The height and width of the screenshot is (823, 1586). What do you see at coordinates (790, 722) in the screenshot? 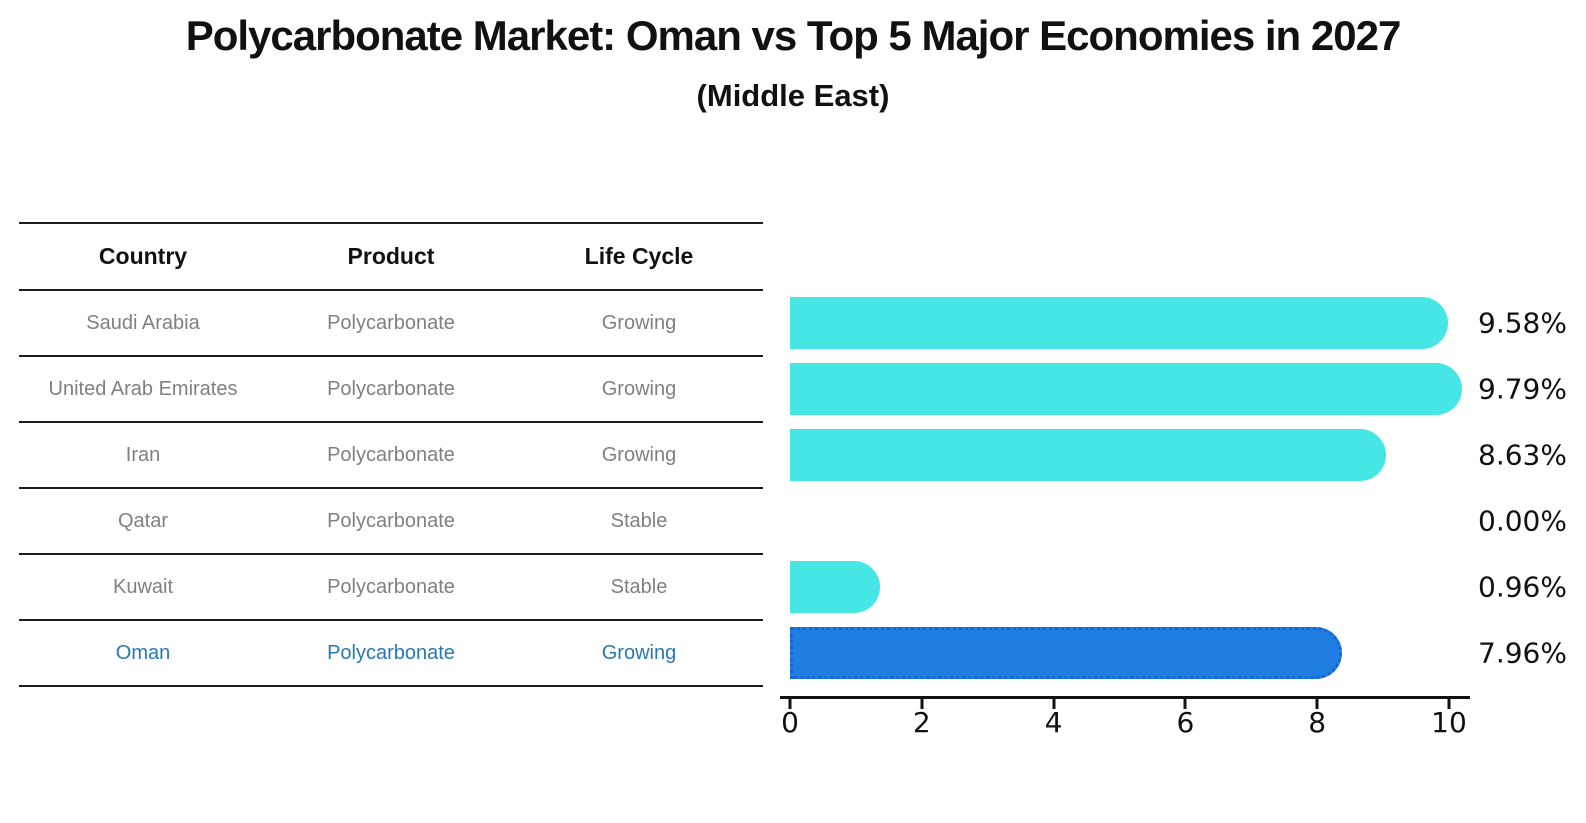
I see `x-axis-tick-label: 0` at bounding box center [790, 722].